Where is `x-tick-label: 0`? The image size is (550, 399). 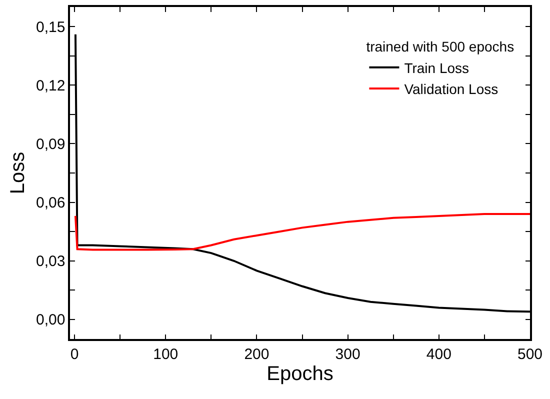 x-tick-label: 0 is located at coordinates (74, 354).